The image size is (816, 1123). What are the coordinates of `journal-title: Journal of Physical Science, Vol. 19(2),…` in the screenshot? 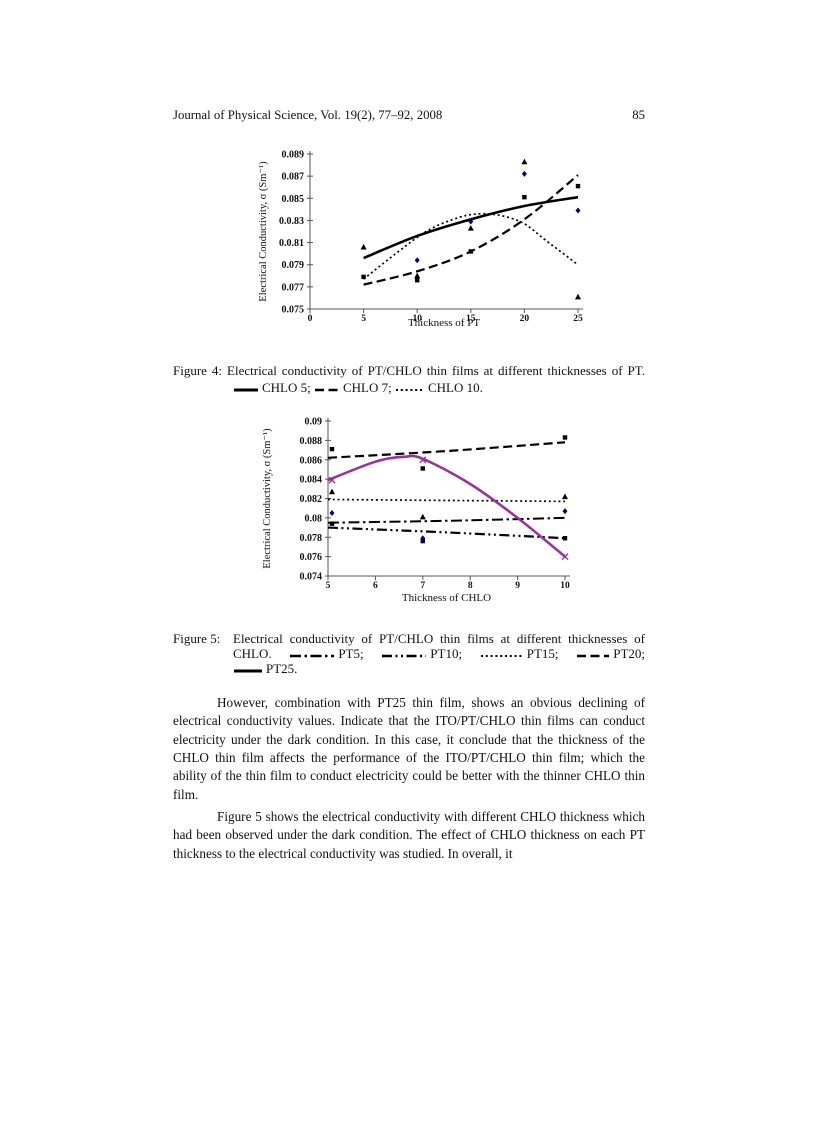 It's located at (308, 115).